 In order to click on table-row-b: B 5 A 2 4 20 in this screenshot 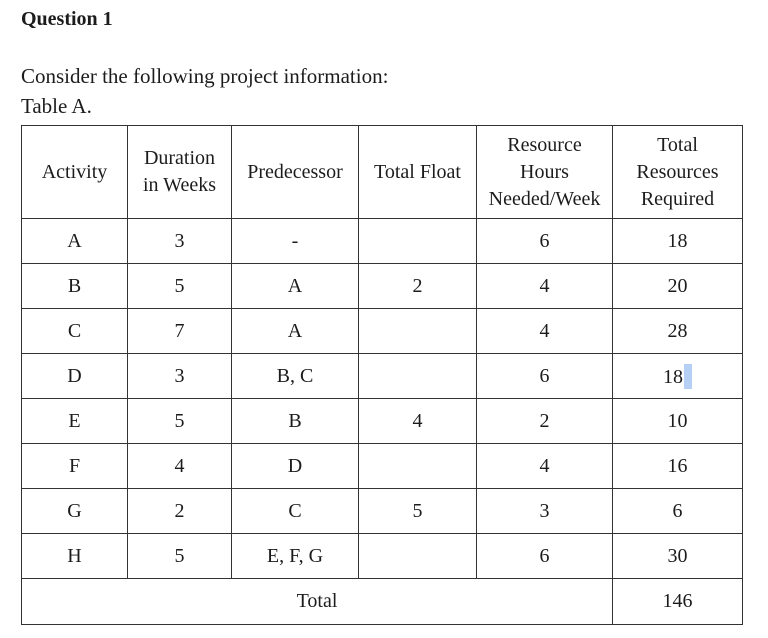, I will do `click(382, 286)`.